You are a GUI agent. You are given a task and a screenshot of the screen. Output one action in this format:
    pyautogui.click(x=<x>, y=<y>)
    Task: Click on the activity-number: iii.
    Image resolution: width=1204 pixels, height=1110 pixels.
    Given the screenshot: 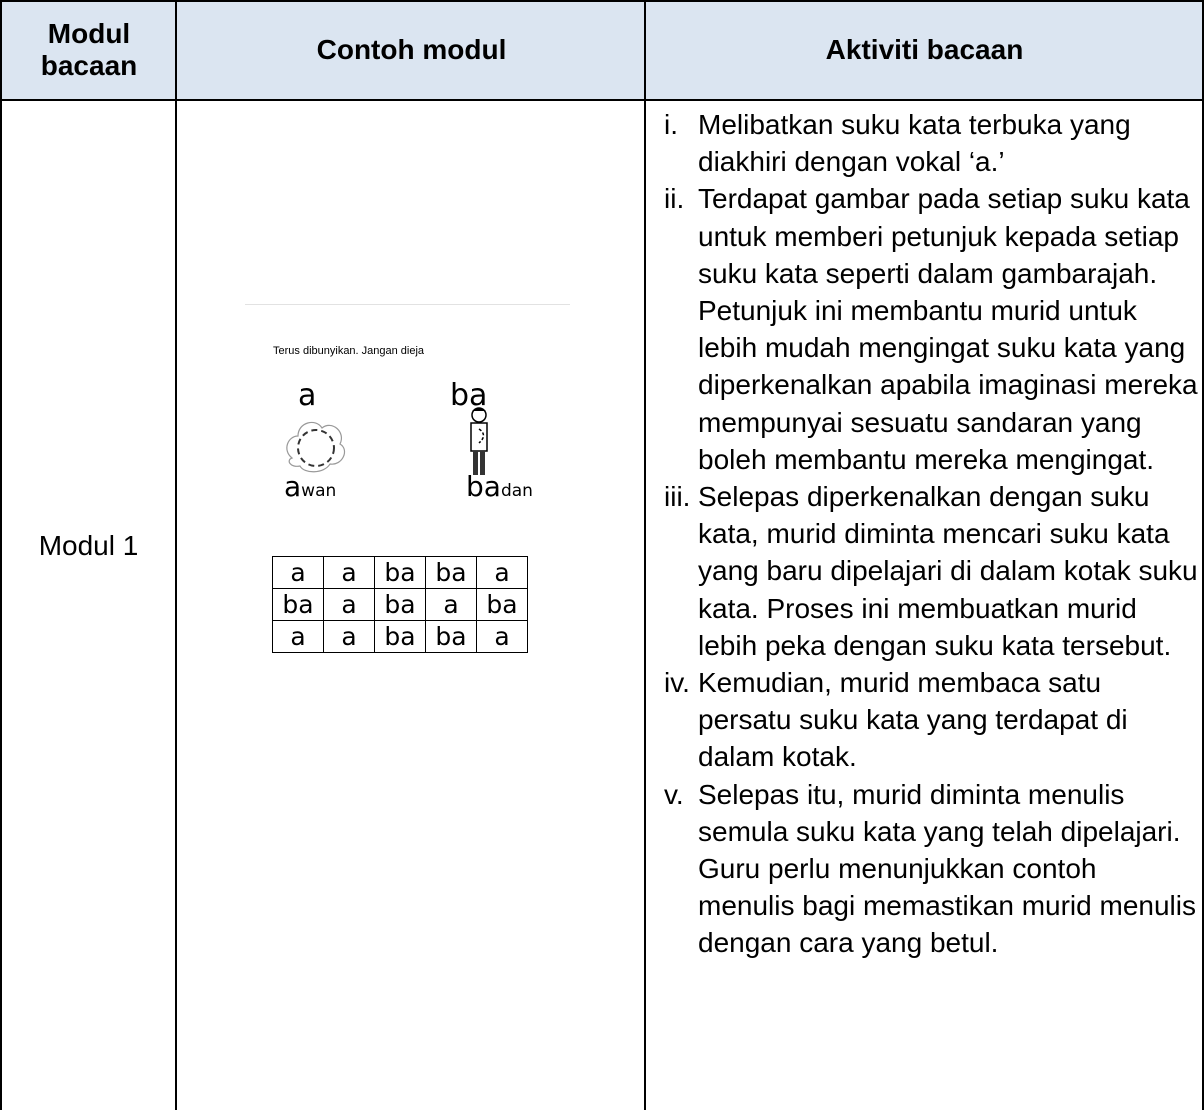 What is the action you would take?
    pyautogui.click(x=677, y=497)
    